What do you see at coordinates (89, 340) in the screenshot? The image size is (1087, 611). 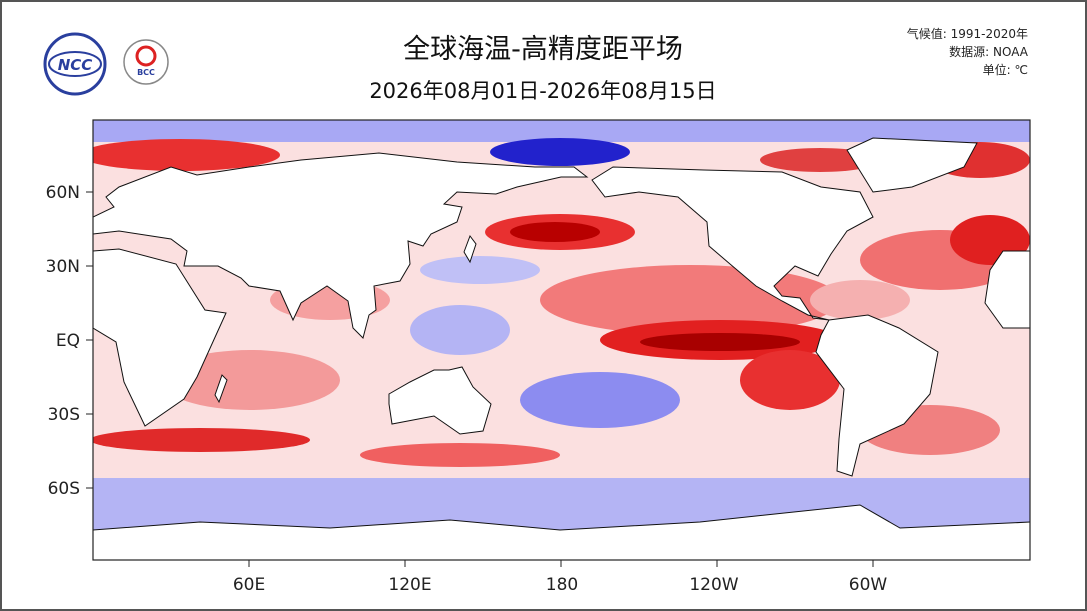 I see `lat-axis` at bounding box center [89, 340].